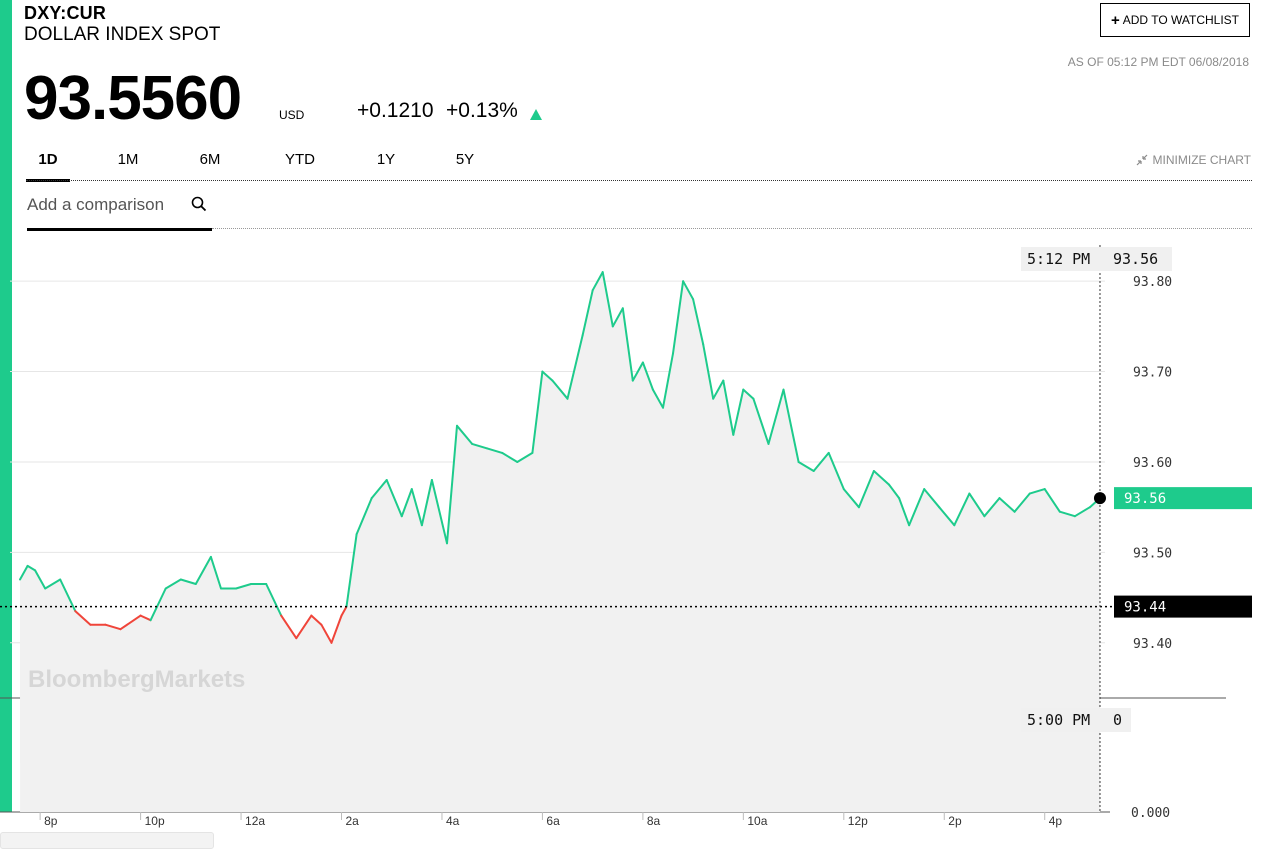 This screenshot has height=849, width=1271. Describe the element at coordinates (536, 114) in the screenshot. I see `arrow-up-icon` at that location.